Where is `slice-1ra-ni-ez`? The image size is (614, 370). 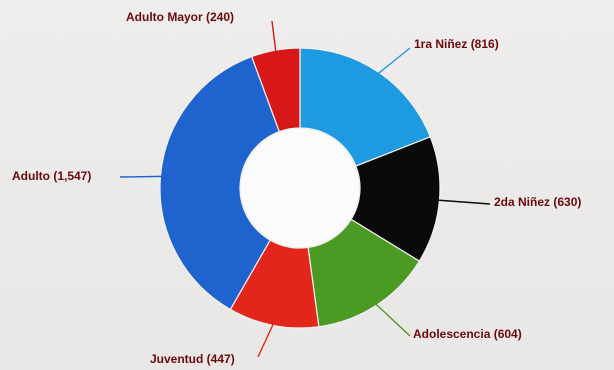
slice-1ra-ni-ez is located at coordinates (365, 107).